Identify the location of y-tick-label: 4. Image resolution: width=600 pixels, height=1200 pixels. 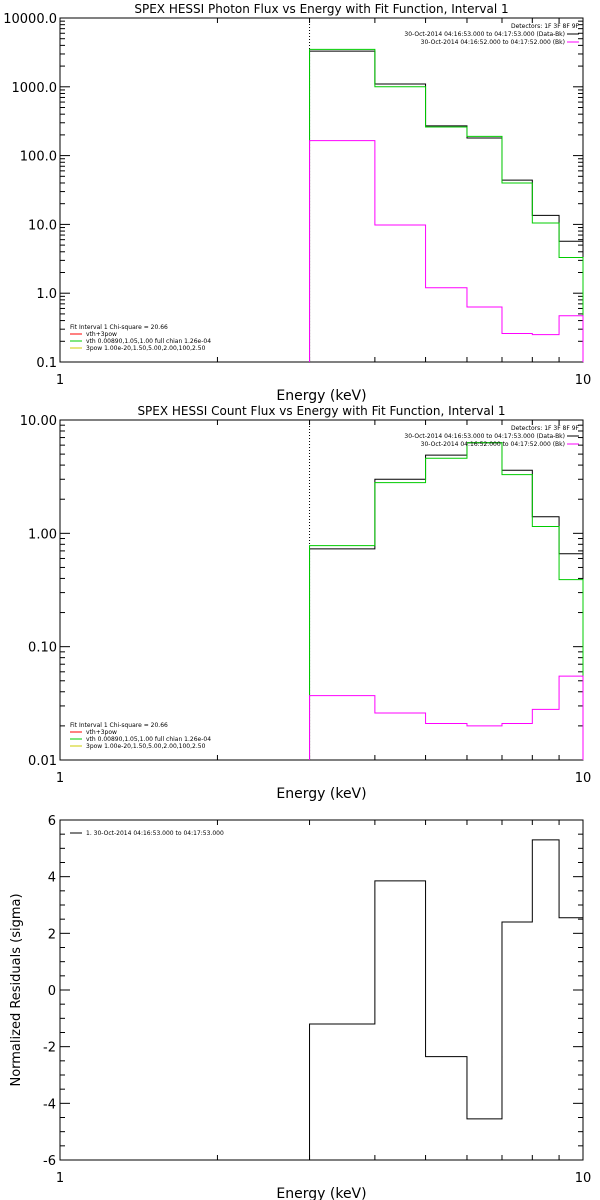
(52, 878).